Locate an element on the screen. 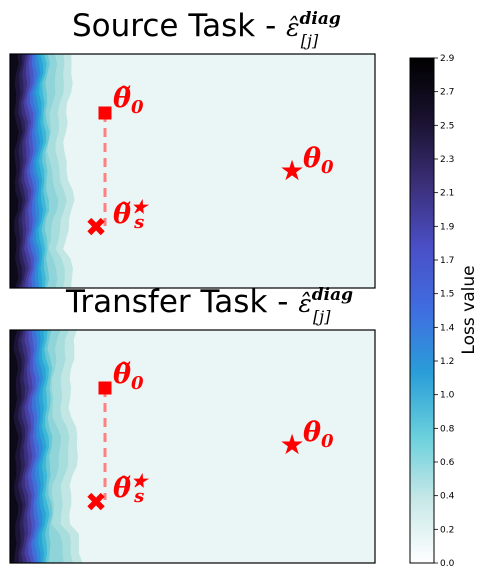 The image size is (489, 576). source-optimum-label-subscript: s is located at coordinates (138, 222).